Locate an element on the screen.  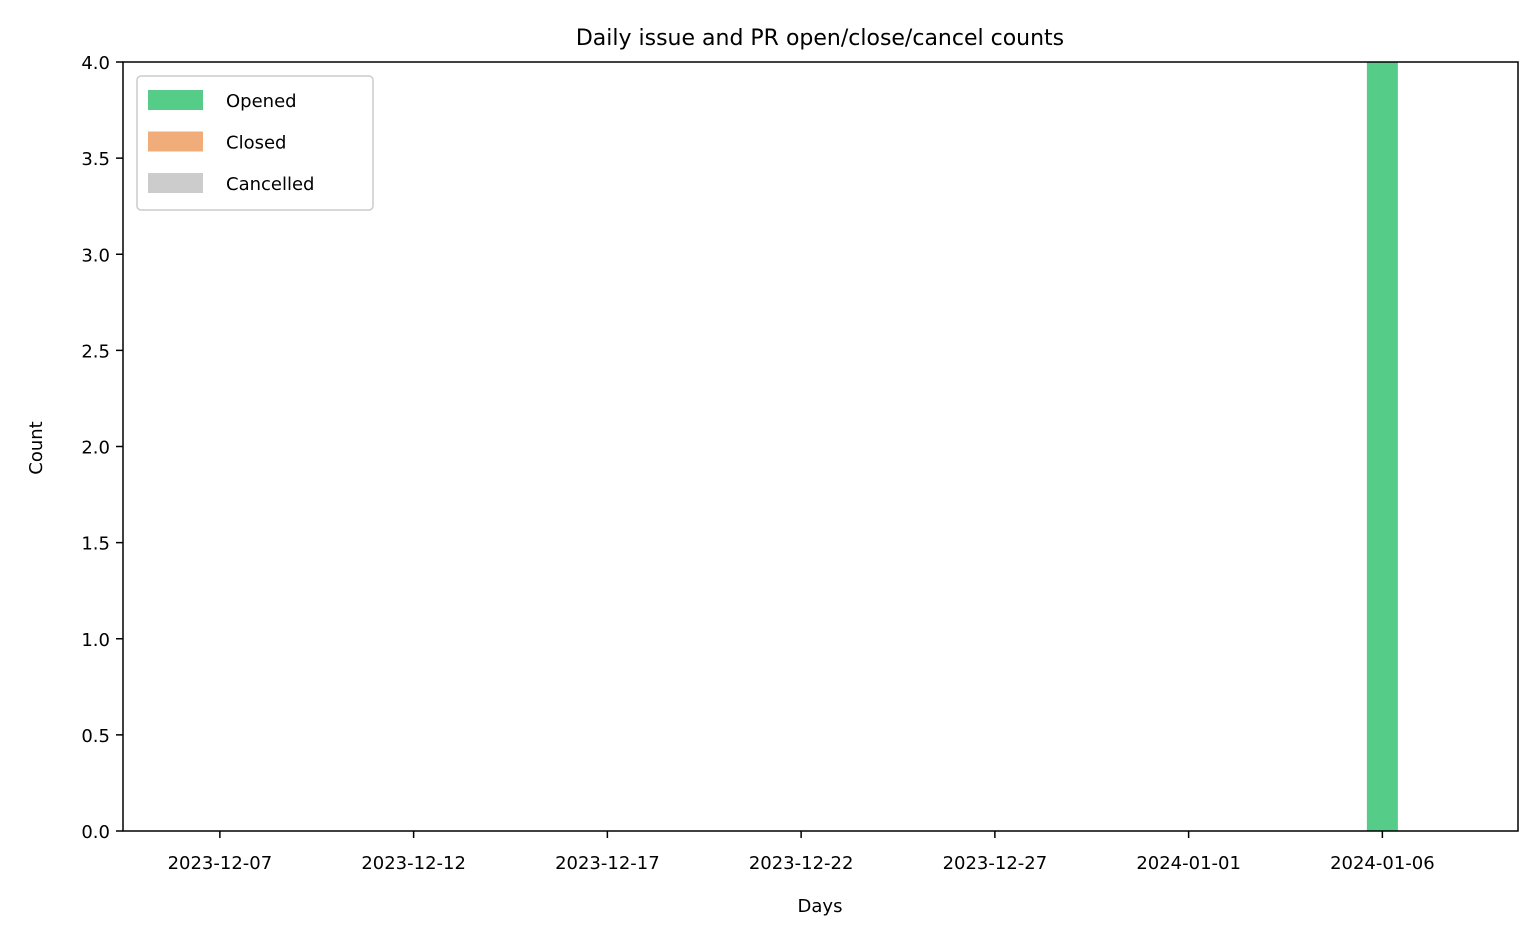
y-tick-label: 2.5 is located at coordinates (95, 351).